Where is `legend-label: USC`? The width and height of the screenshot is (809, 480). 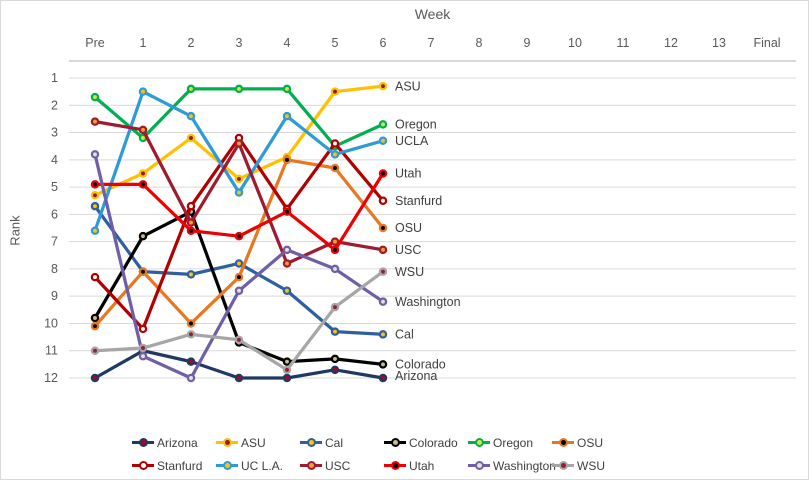 legend-label: USC is located at coordinates (338, 465).